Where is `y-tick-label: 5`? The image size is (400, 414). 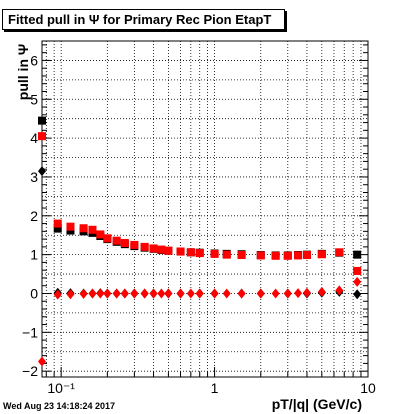 y-tick-label: 5 is located at coordinates (34, 99).